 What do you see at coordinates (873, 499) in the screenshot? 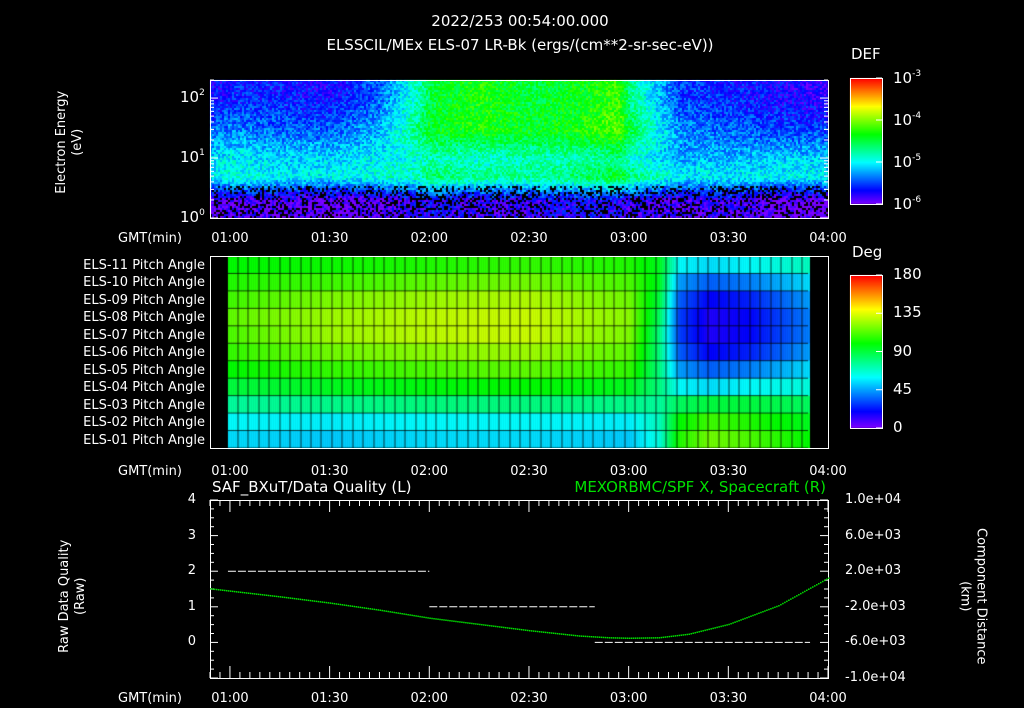
I see `distance-tick-label: 1.0e+04` at bounding box center [873, 499].